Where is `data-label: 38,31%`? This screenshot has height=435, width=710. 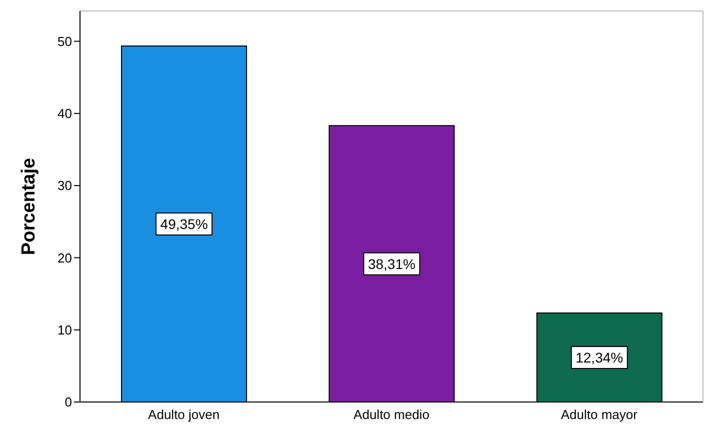
data-label: 38,31% is located at coordinates (392, 264).